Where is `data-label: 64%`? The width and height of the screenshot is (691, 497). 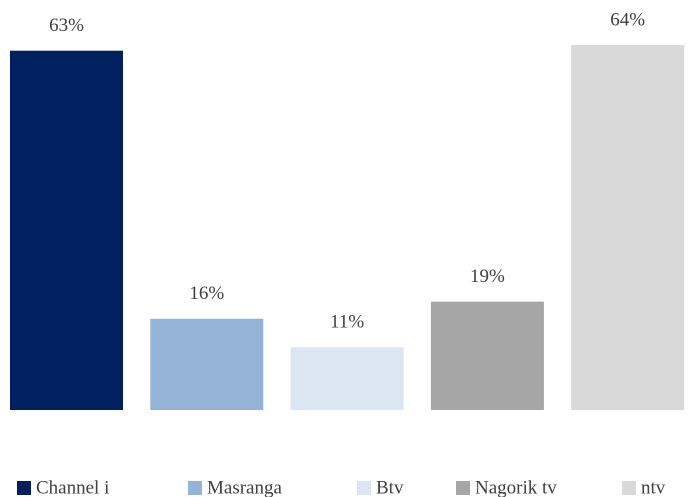
data-label: 64% is located at coordinates (627, 19).